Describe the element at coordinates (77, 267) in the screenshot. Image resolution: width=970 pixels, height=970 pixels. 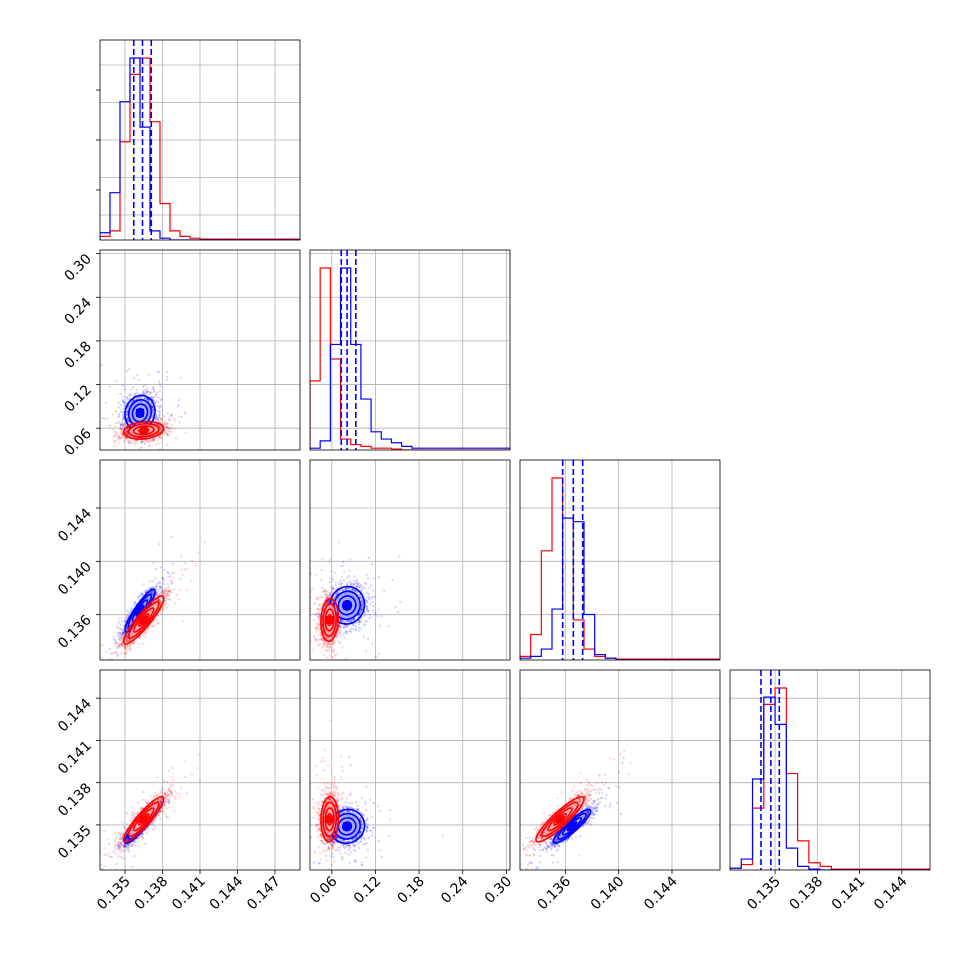
I see `y-tick-label: 0.30` at that location.